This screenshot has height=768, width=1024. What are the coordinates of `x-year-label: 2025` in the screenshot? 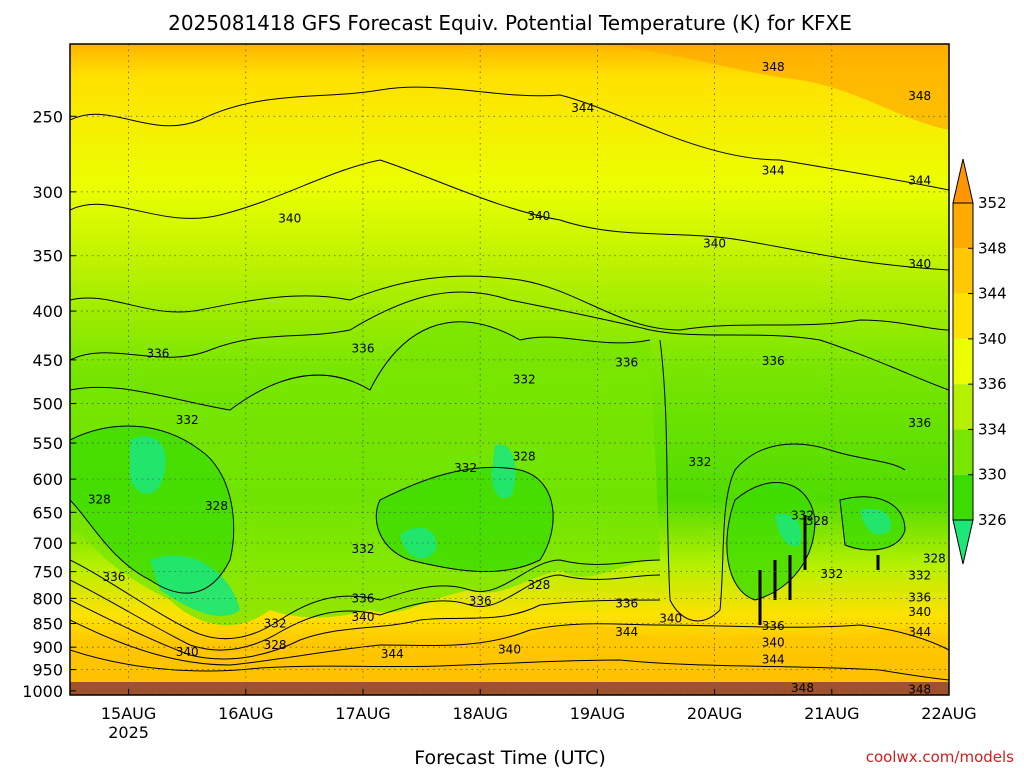 It's located at (128, 732).